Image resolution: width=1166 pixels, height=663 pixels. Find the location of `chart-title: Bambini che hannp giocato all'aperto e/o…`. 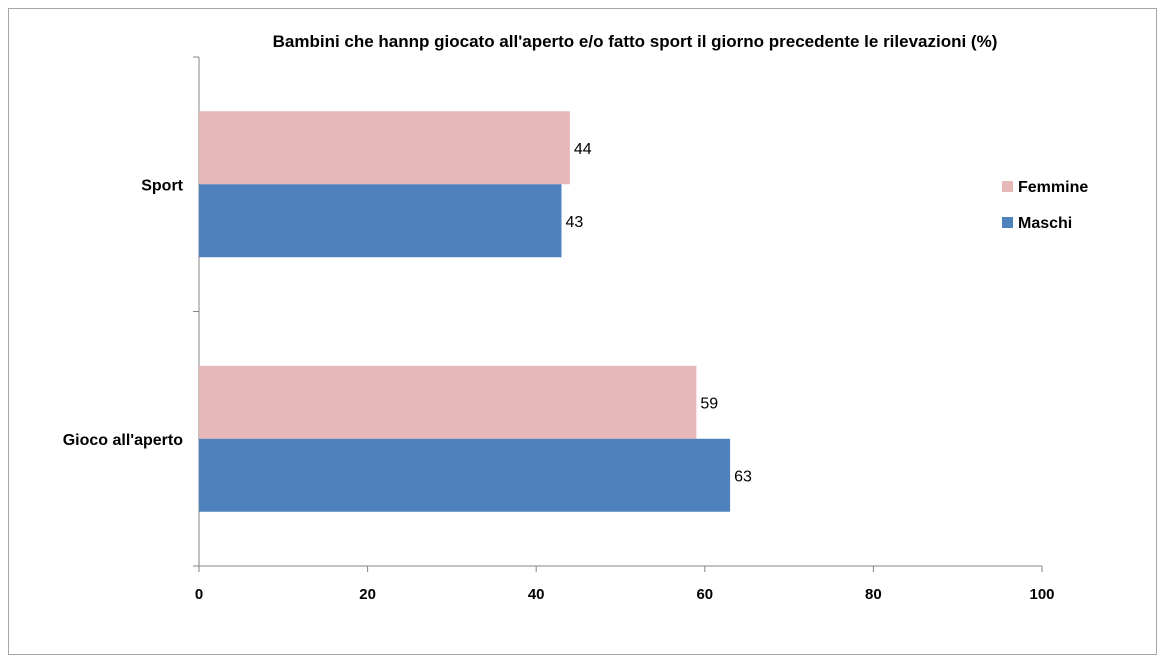

chart-title: Bambini che hannp giocato all'aperto e/o… is located at coordinates (635, 41).